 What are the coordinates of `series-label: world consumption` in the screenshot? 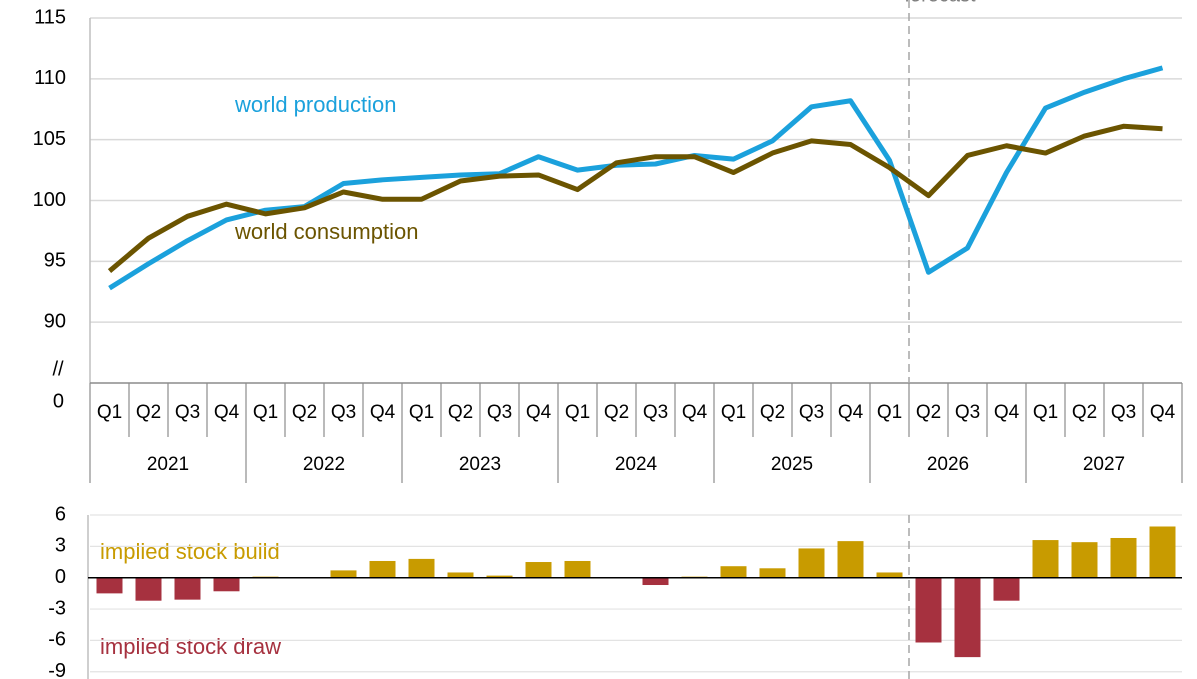 It's located at (326, 231).